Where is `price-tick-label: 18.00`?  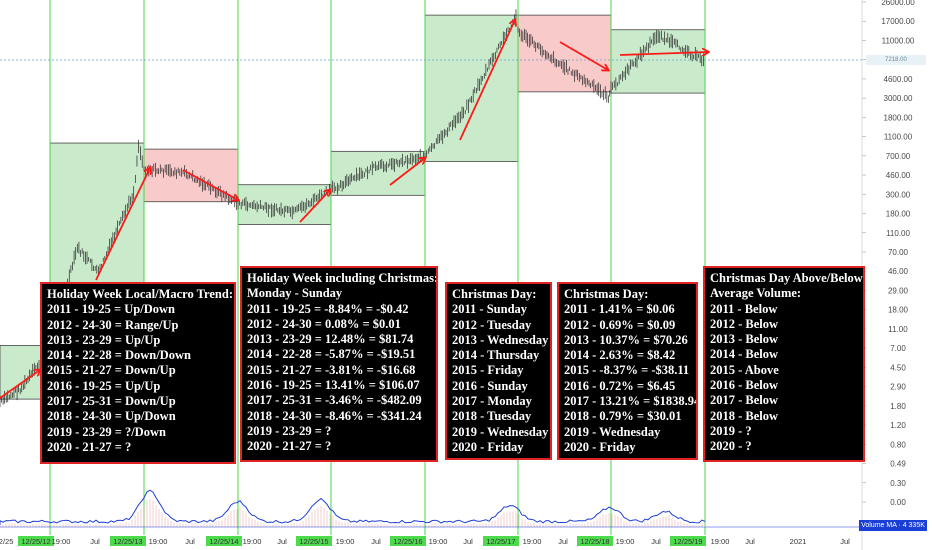
price-tick-label: 18.00 is located at coordinates (898, 310).